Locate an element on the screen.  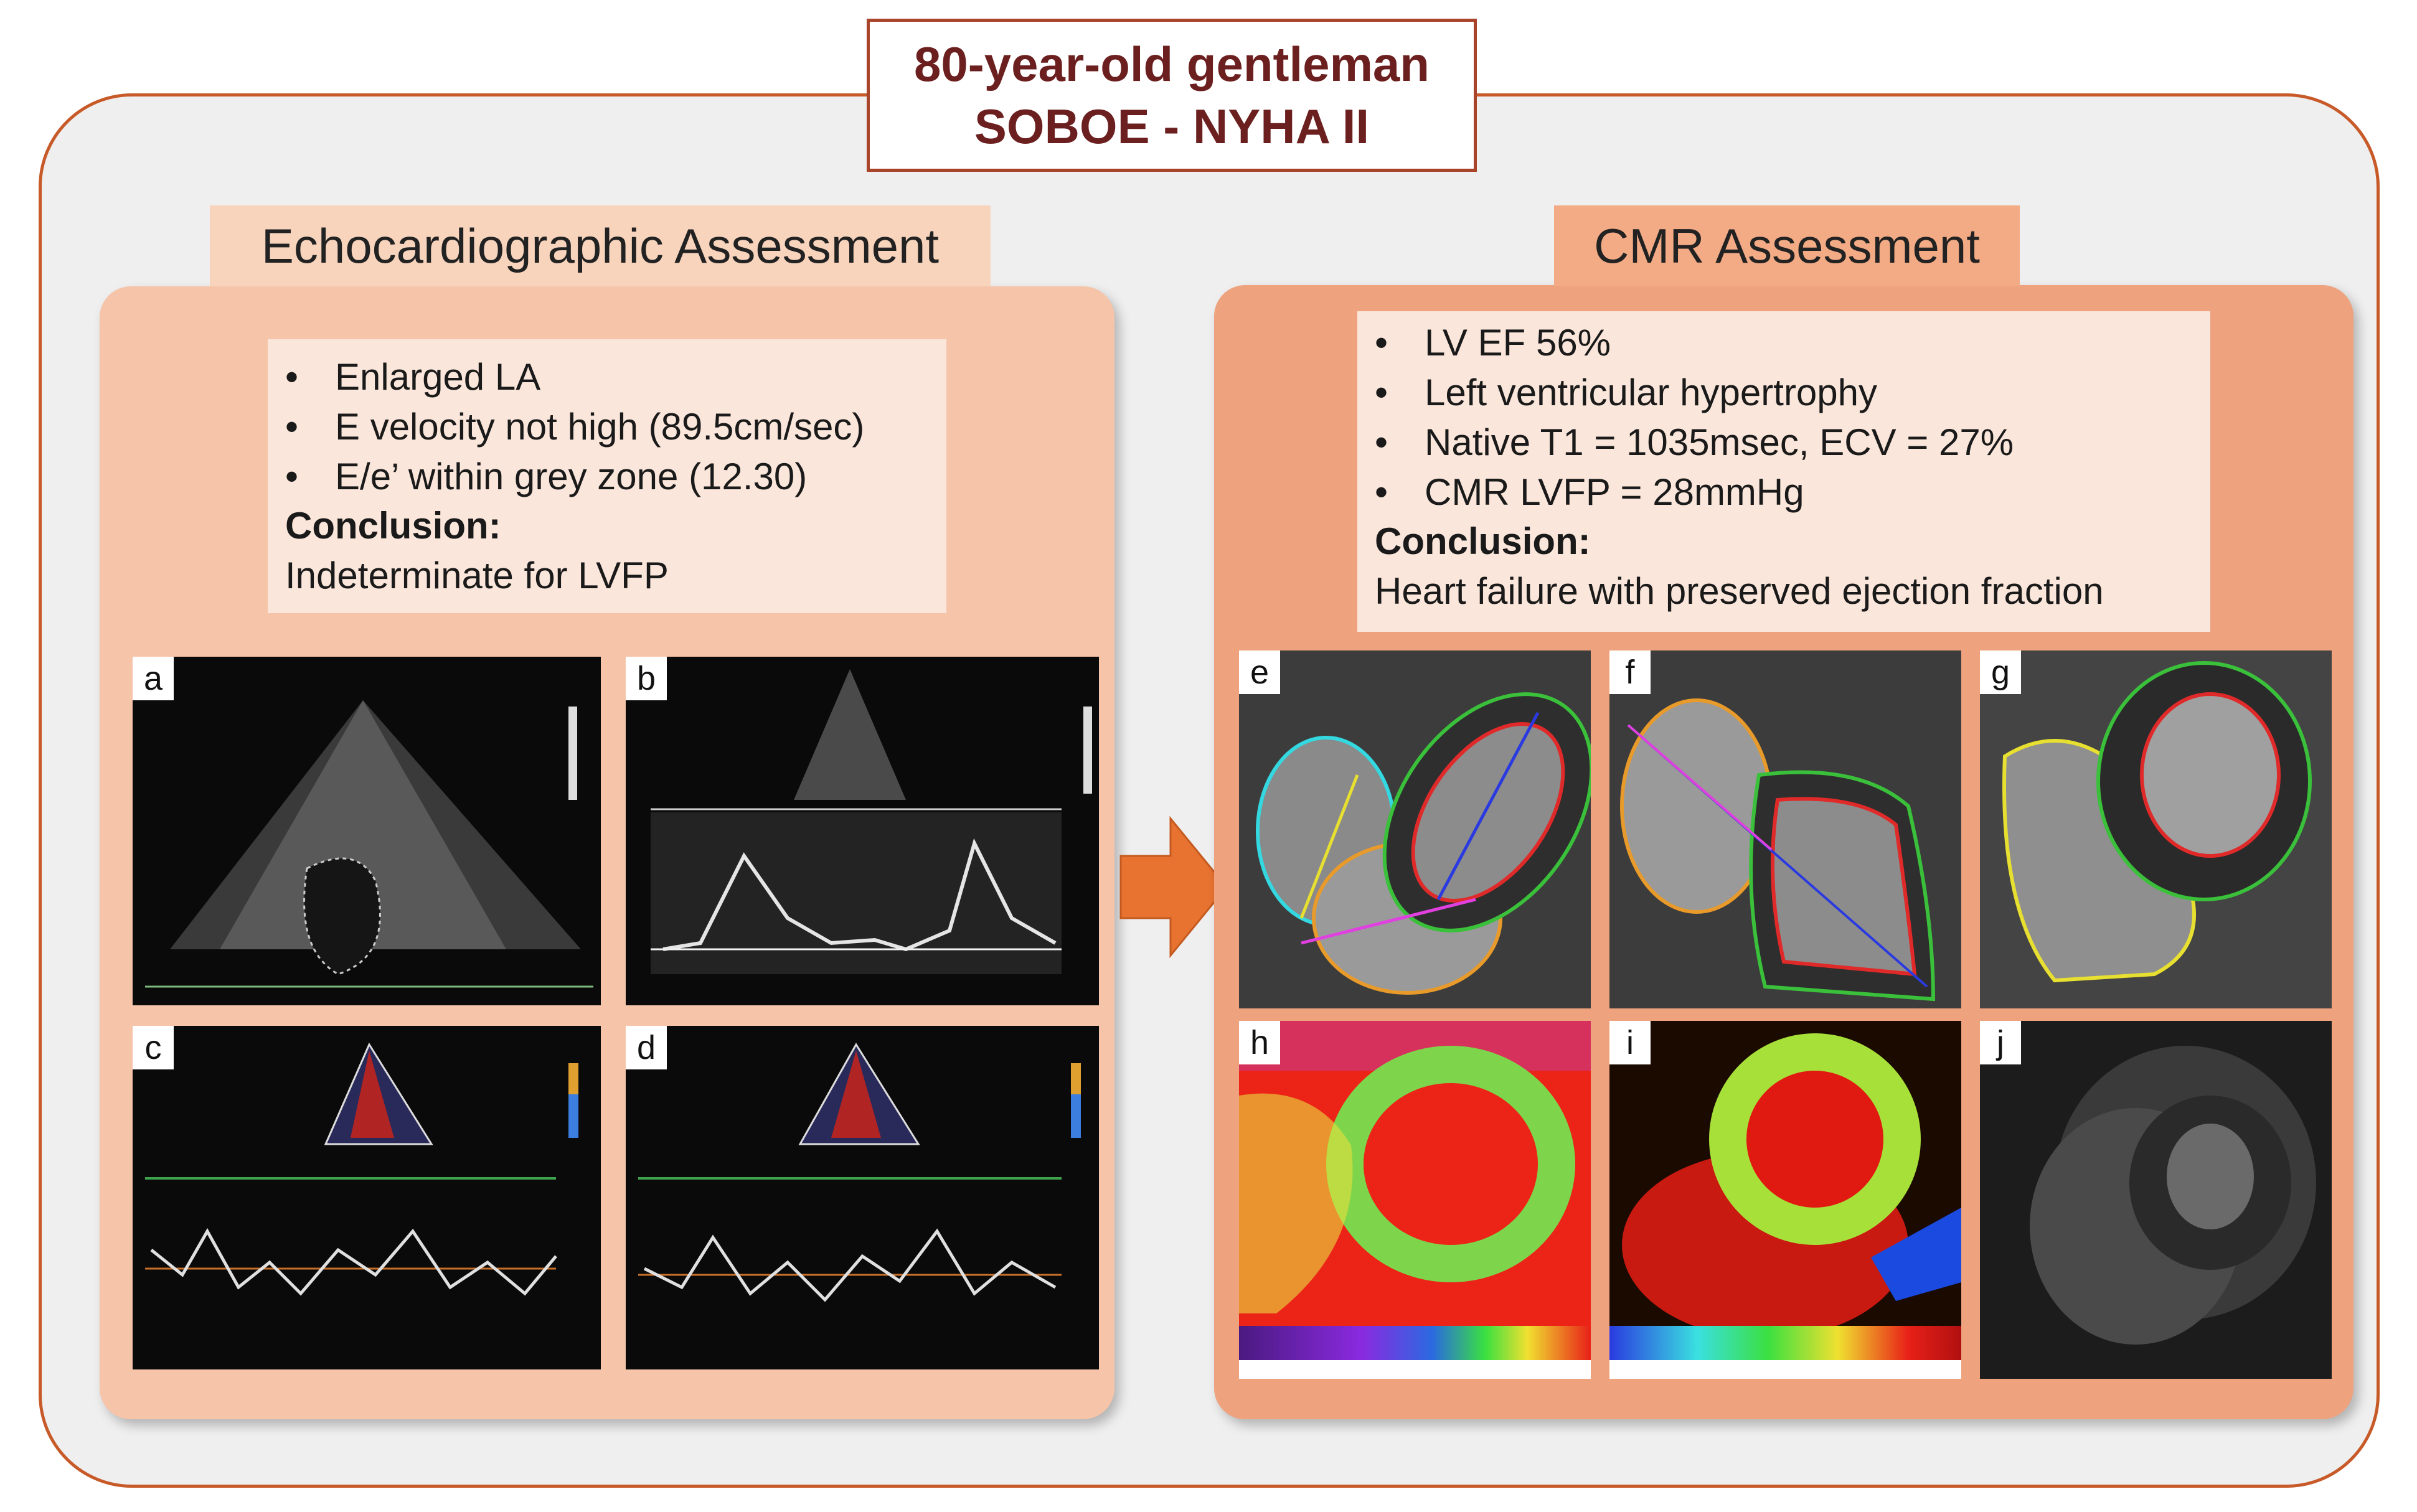
panel-label-g: g is located at coordinates (2000, 672).